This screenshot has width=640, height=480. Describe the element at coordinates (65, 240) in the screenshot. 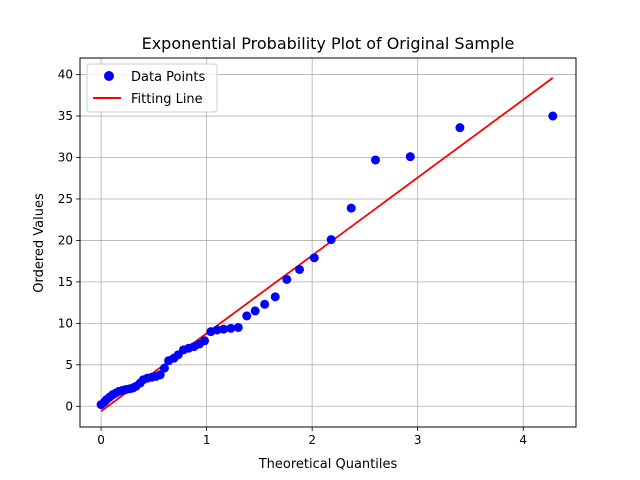

I see `y-tick-label: 20` at that location.